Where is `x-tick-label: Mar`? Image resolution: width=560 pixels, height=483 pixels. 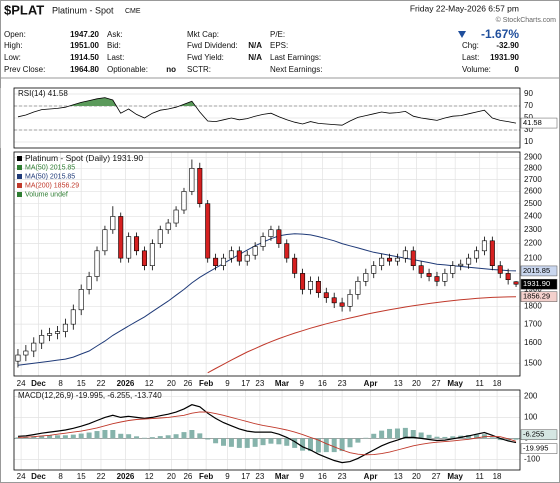 x-tick-label: Mar is located at coordinates (282, 476).